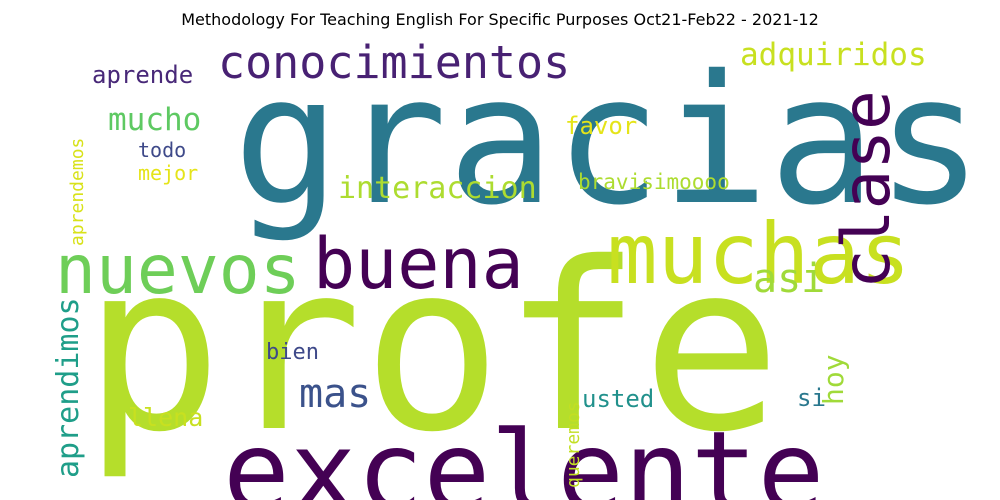  What do you see at coordinates (168, 173) in the screenshot?
I see `word-mejor: mejor` at bounding box center [168, 173].